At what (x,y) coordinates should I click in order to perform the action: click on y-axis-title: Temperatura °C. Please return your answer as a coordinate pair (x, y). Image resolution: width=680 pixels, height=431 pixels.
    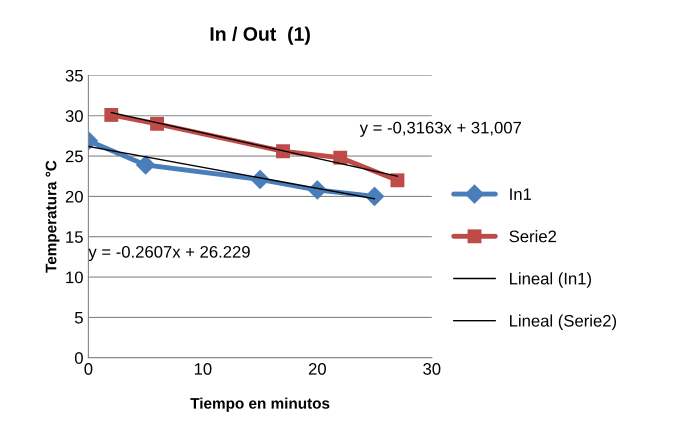
    Looking at the image, I should click on (53, 216).